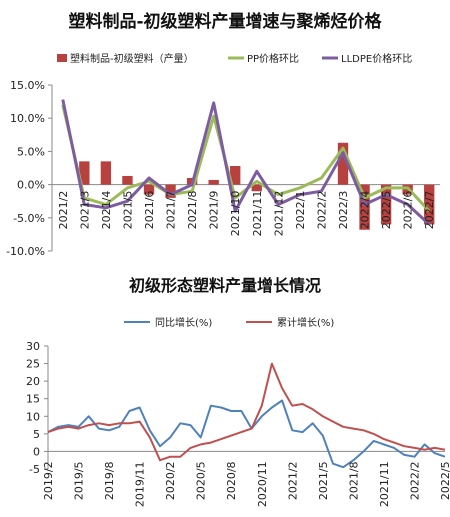 The image size is (450, 517). Describe the element at coordinates (34, 469) in the screenshot. I see `chart-2-y-tick-label: -5` at that location.